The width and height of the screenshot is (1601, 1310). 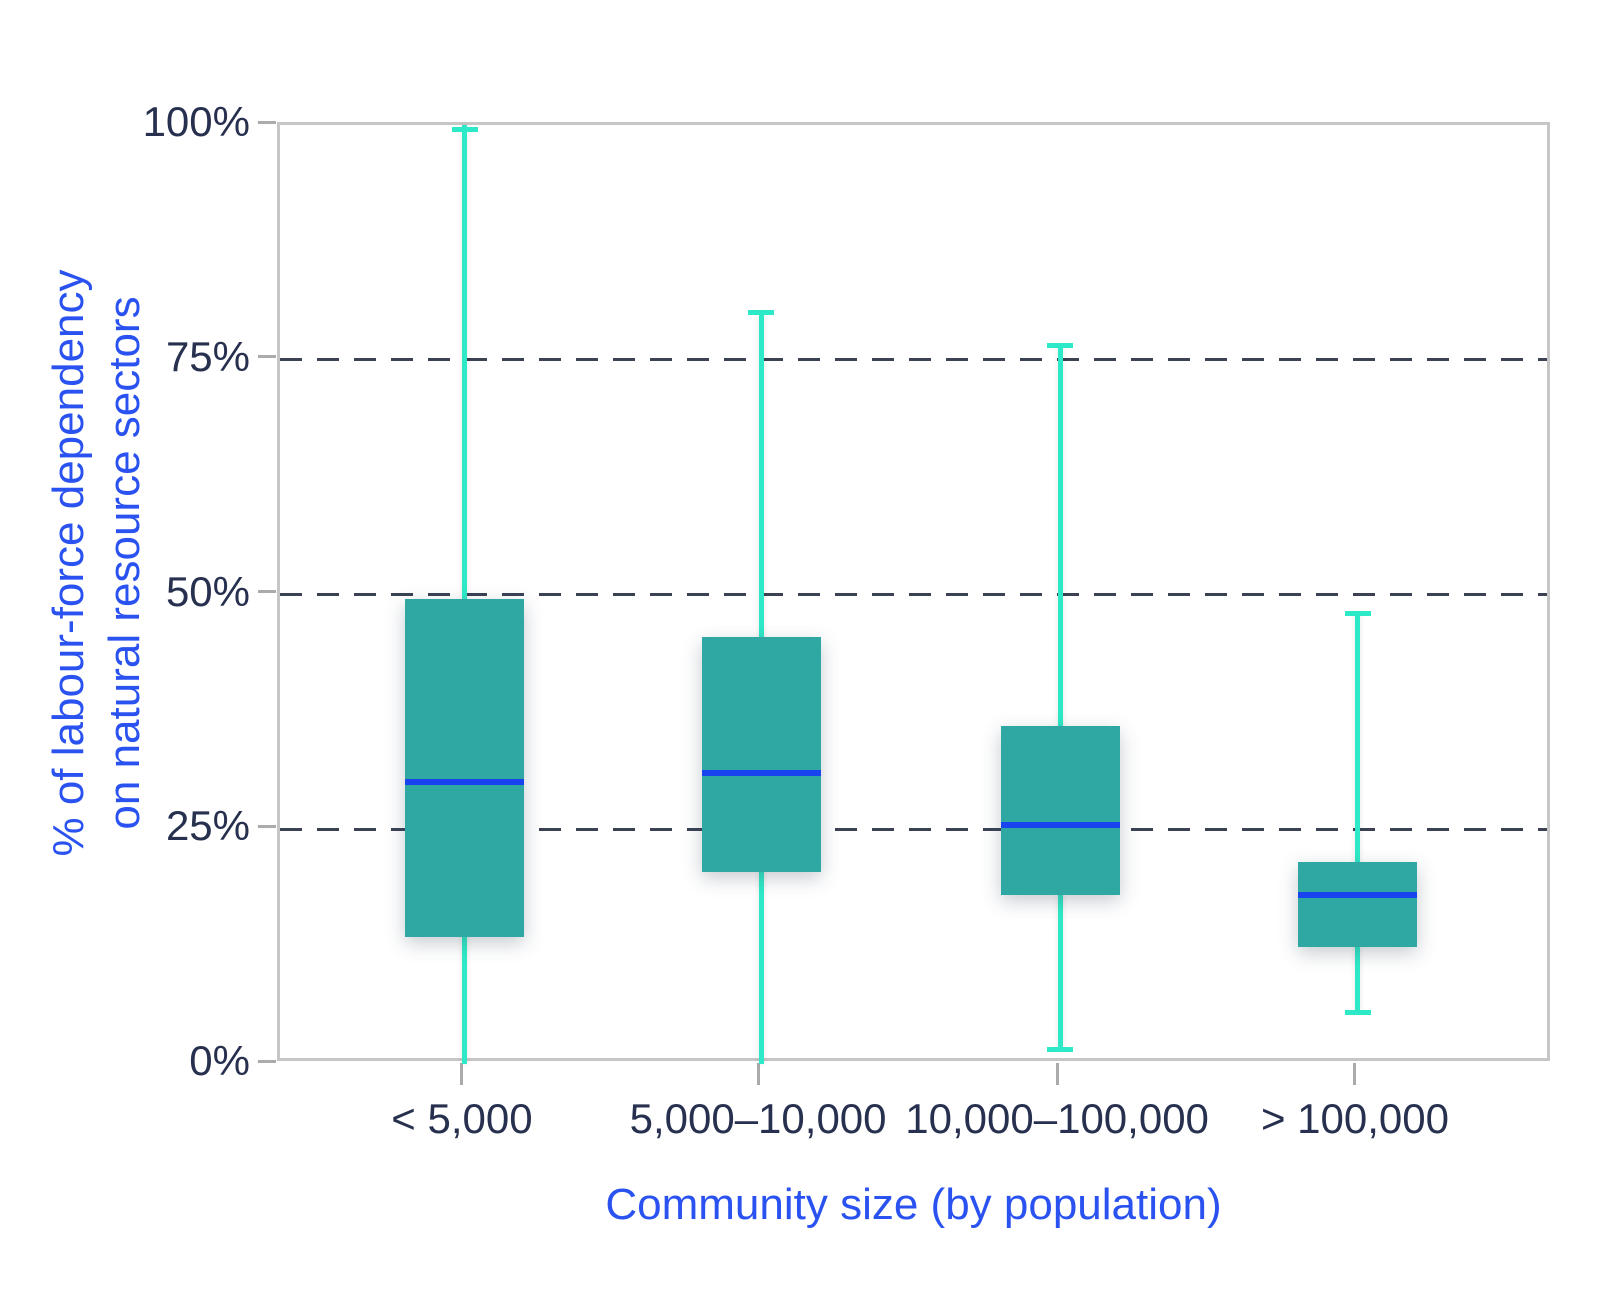 What do you see at coordinates (1354, 1118) in the screenshot?
I see `x-tick-label: > 100,000` at bounding box center [1354, 1118].